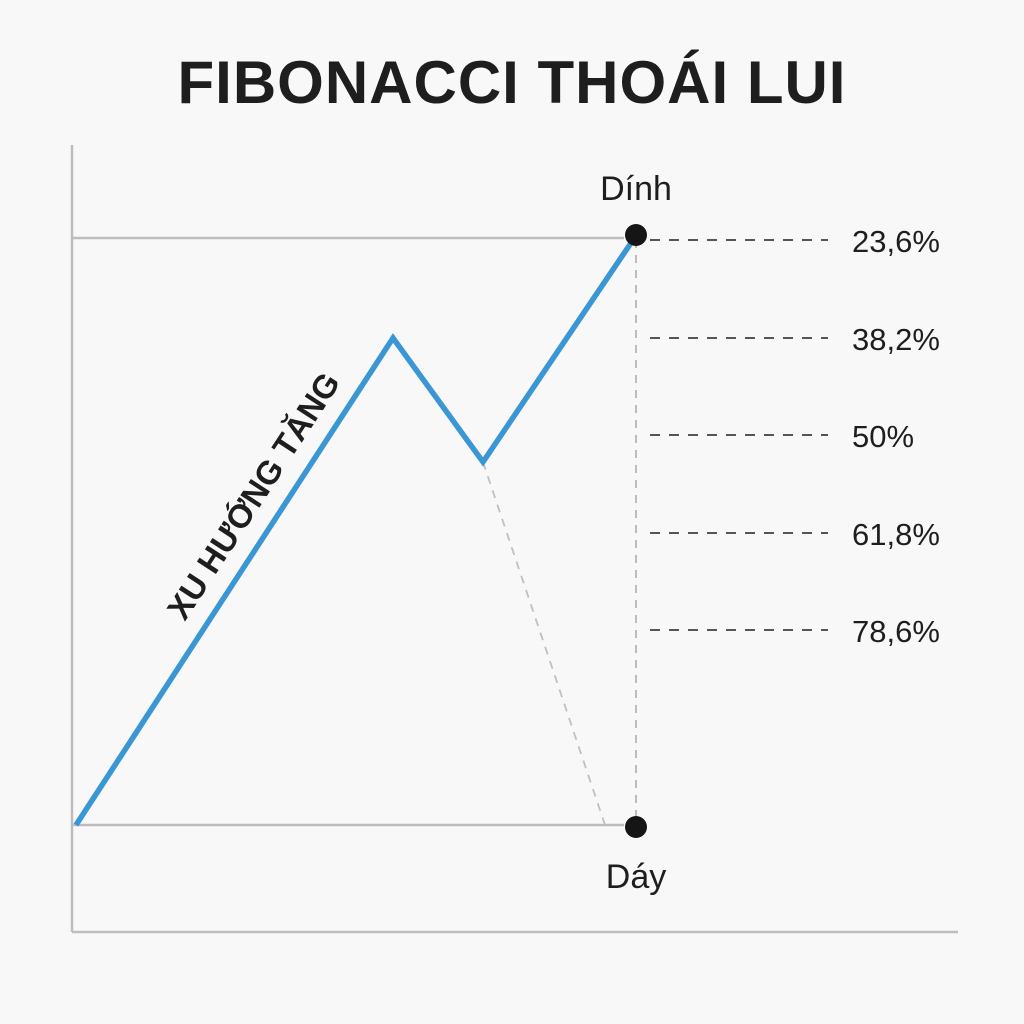 The width and height of the screenshot is (1024, 1024). Describe the element at coordinates (544, 643) in the screenshot. I see `projection-dashed-line` at that location.